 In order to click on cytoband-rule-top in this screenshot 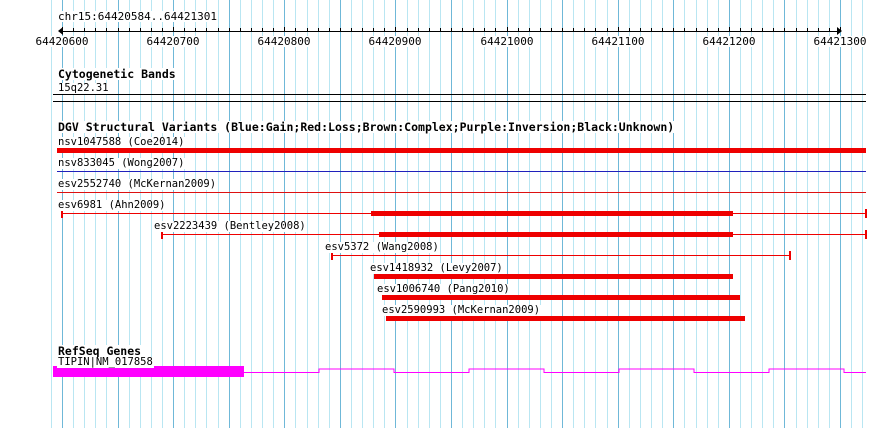, I will do `click(459, 94)`.